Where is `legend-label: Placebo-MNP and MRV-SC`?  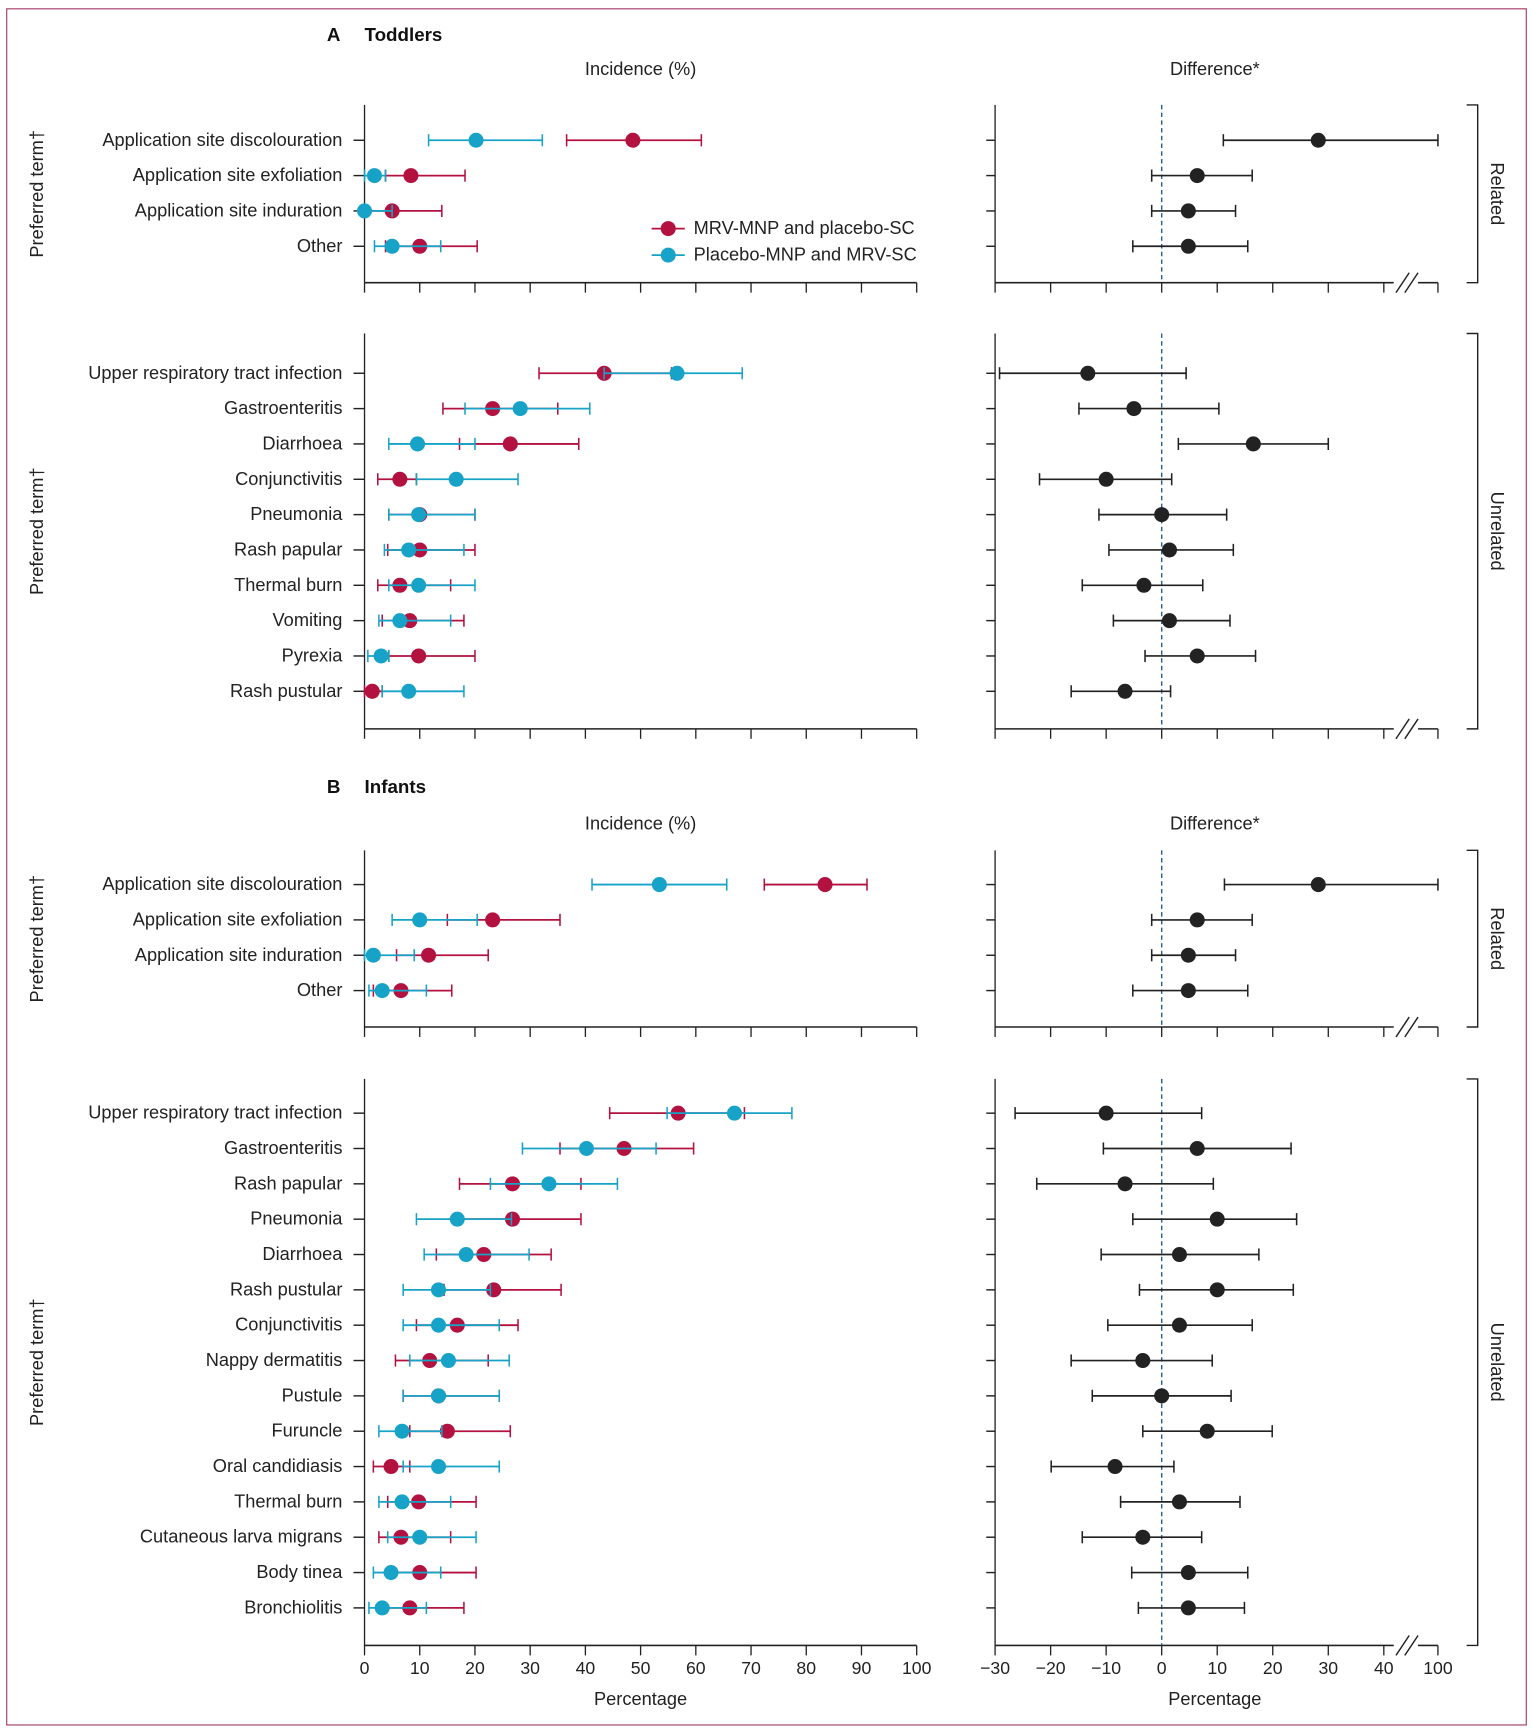 legend-label: Placebo-MNP and MRV-SC is located at coordinates (805, 255).